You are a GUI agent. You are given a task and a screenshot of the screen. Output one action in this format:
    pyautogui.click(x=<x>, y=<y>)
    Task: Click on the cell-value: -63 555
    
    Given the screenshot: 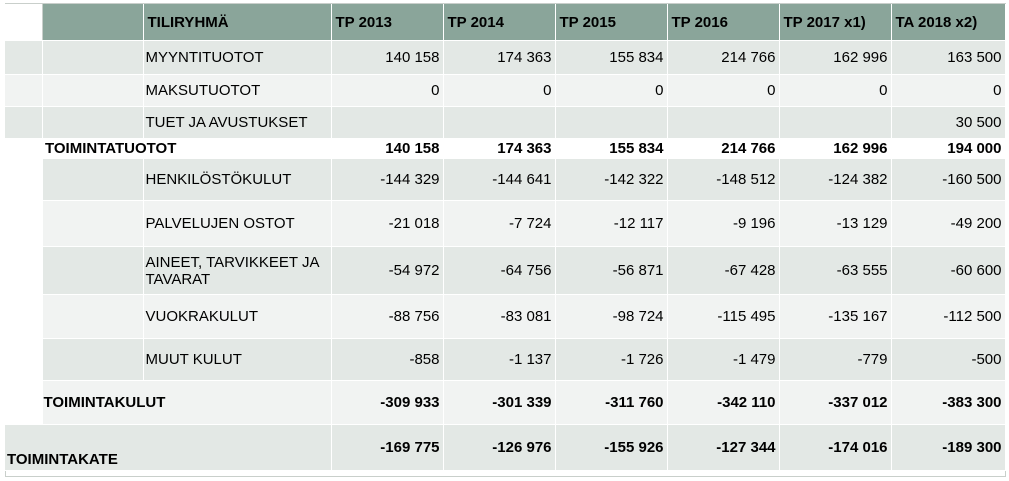 What is the action you would take?
    pyautogui.click(x=835, y=270)
    